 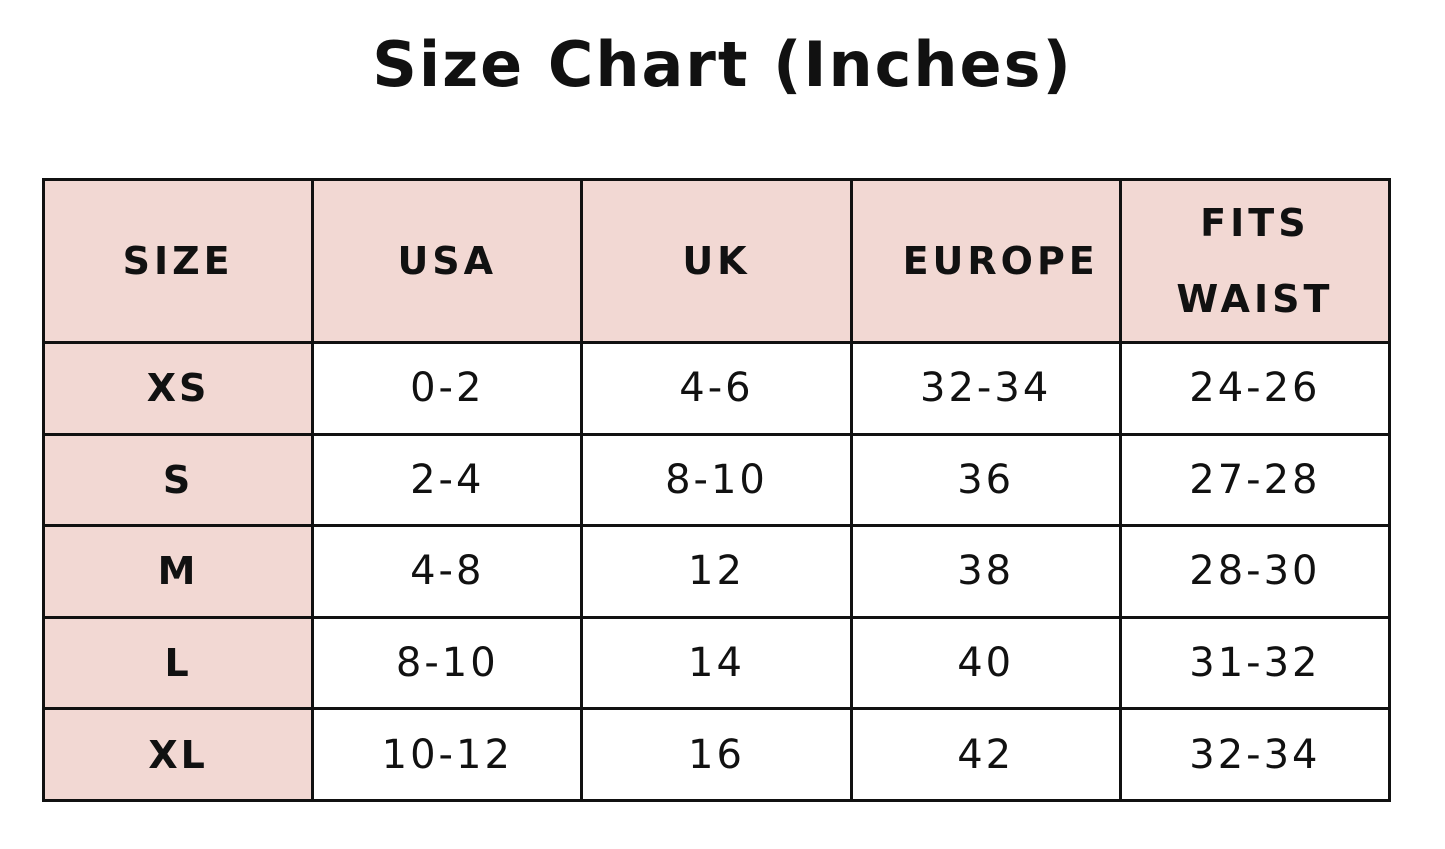 I want to click on value-cell: 38, so click(x=985, y=571).